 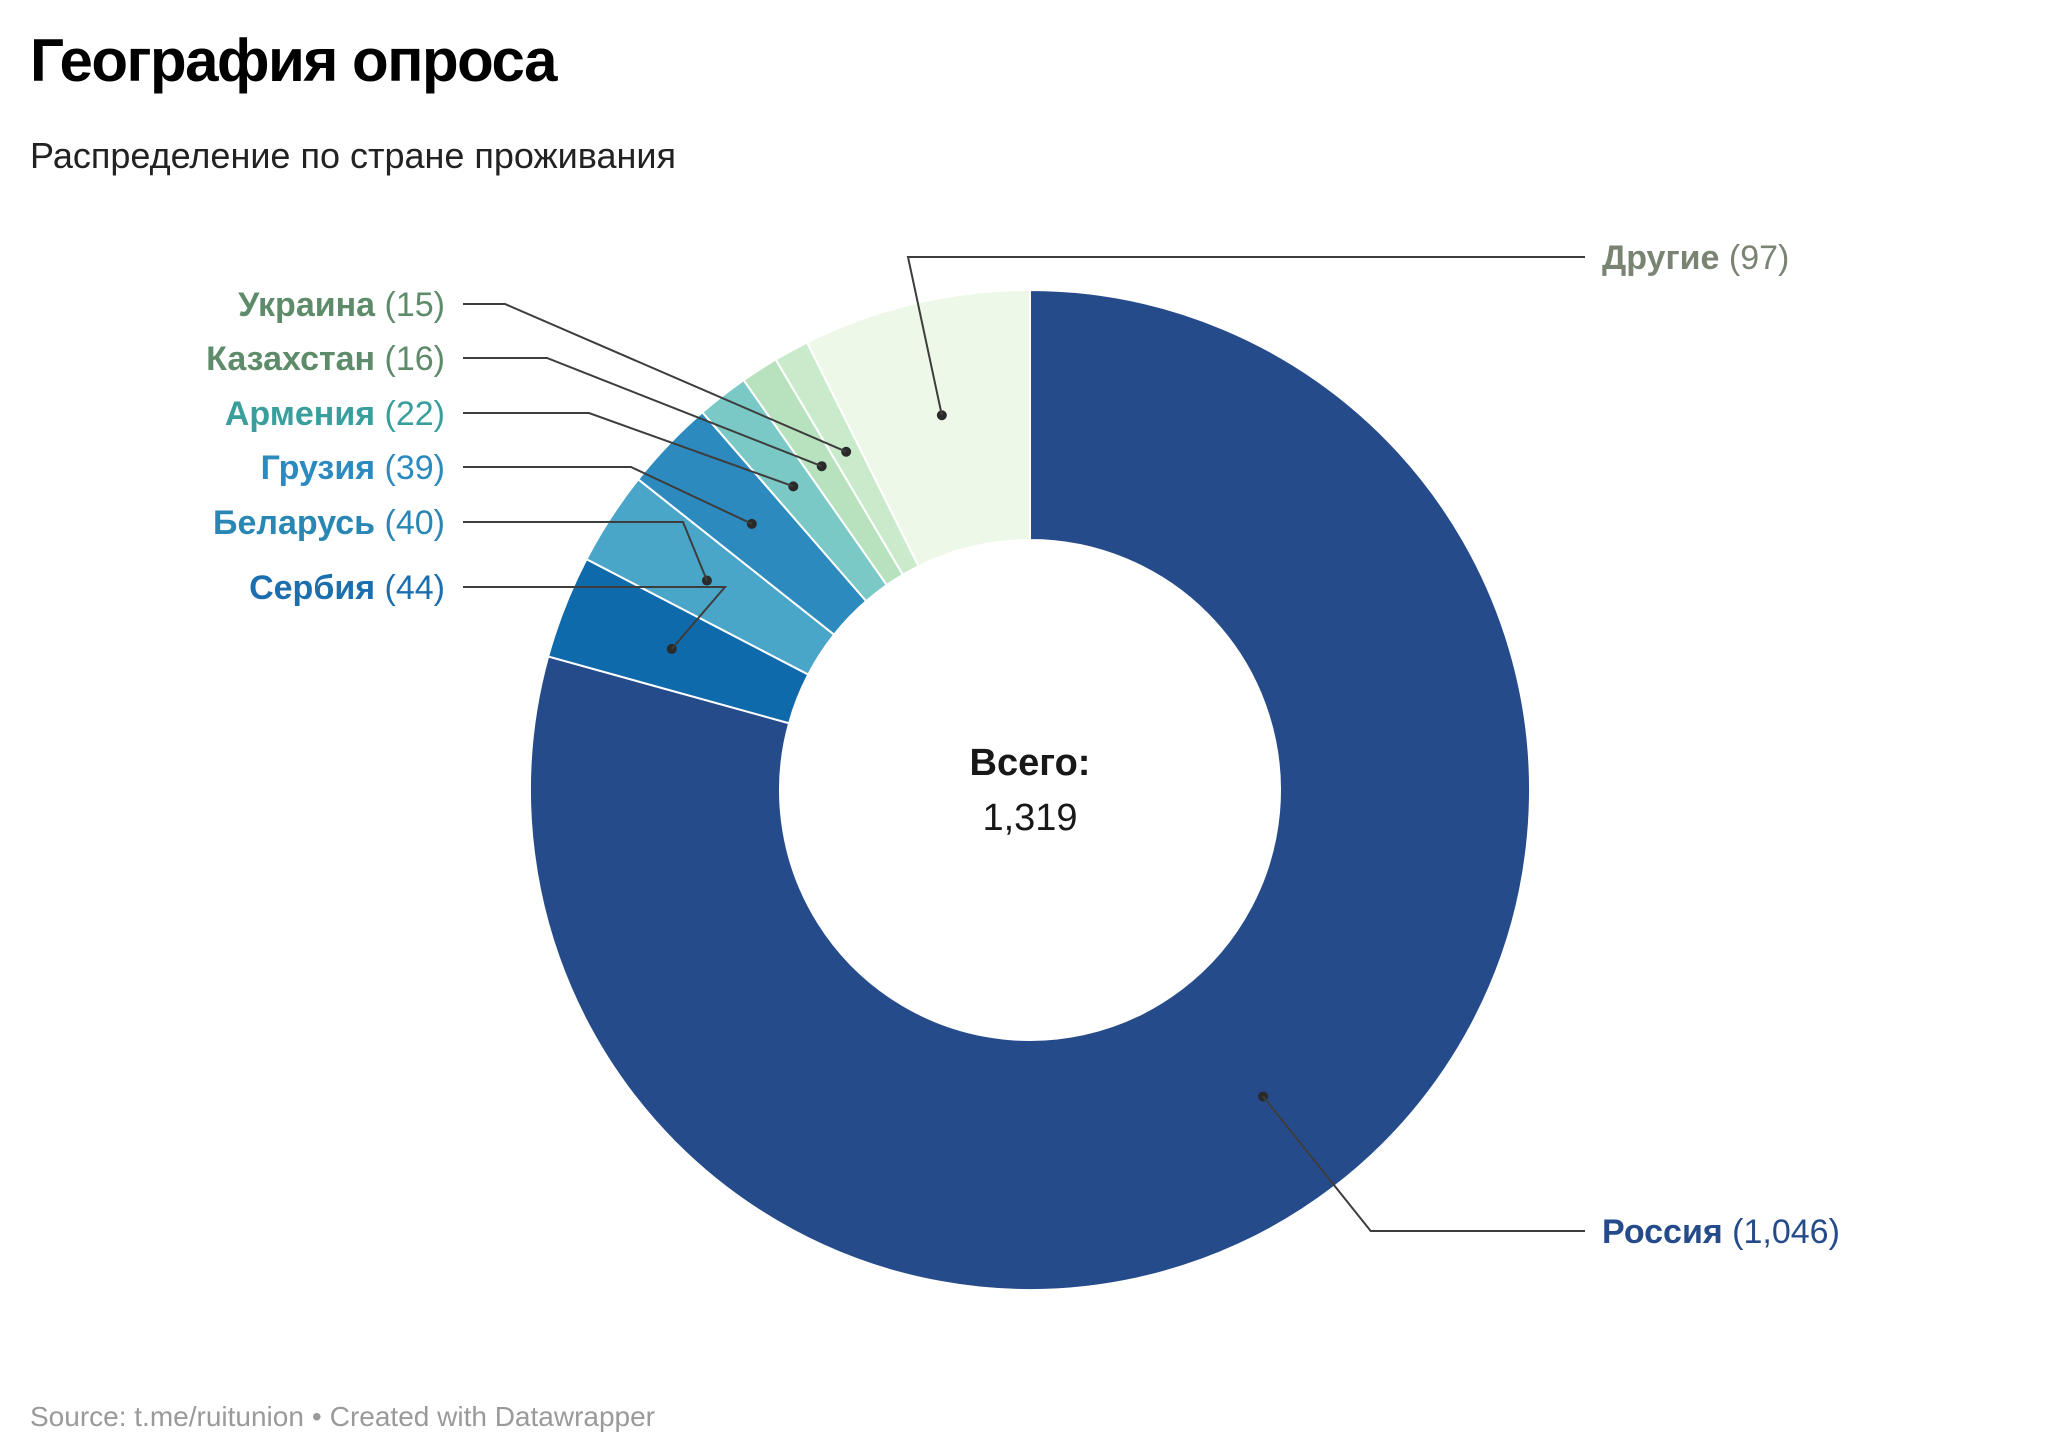 I want to click on slice-label-1: Сербия (44), so click(x=347, y=588).